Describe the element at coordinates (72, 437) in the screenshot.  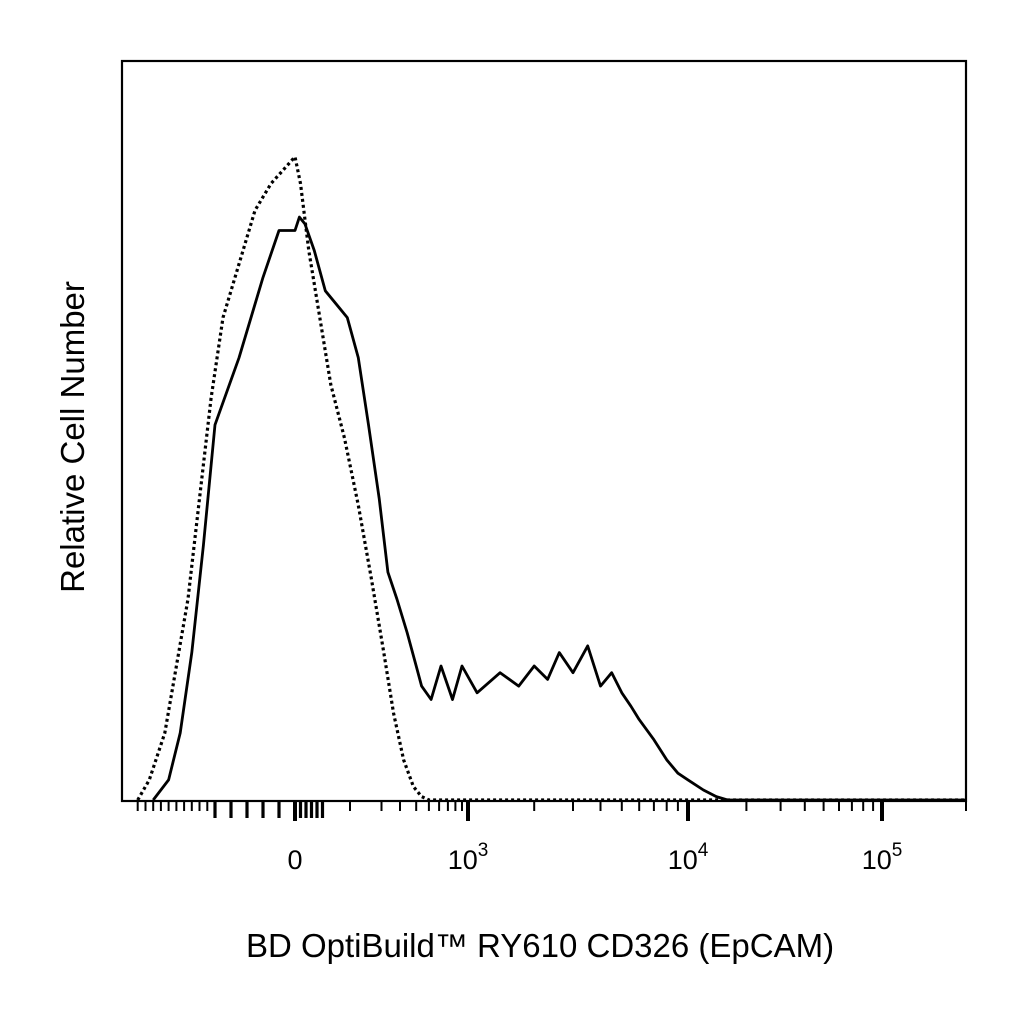
I see `y-axis-title: Relative Cell Number` at that location.